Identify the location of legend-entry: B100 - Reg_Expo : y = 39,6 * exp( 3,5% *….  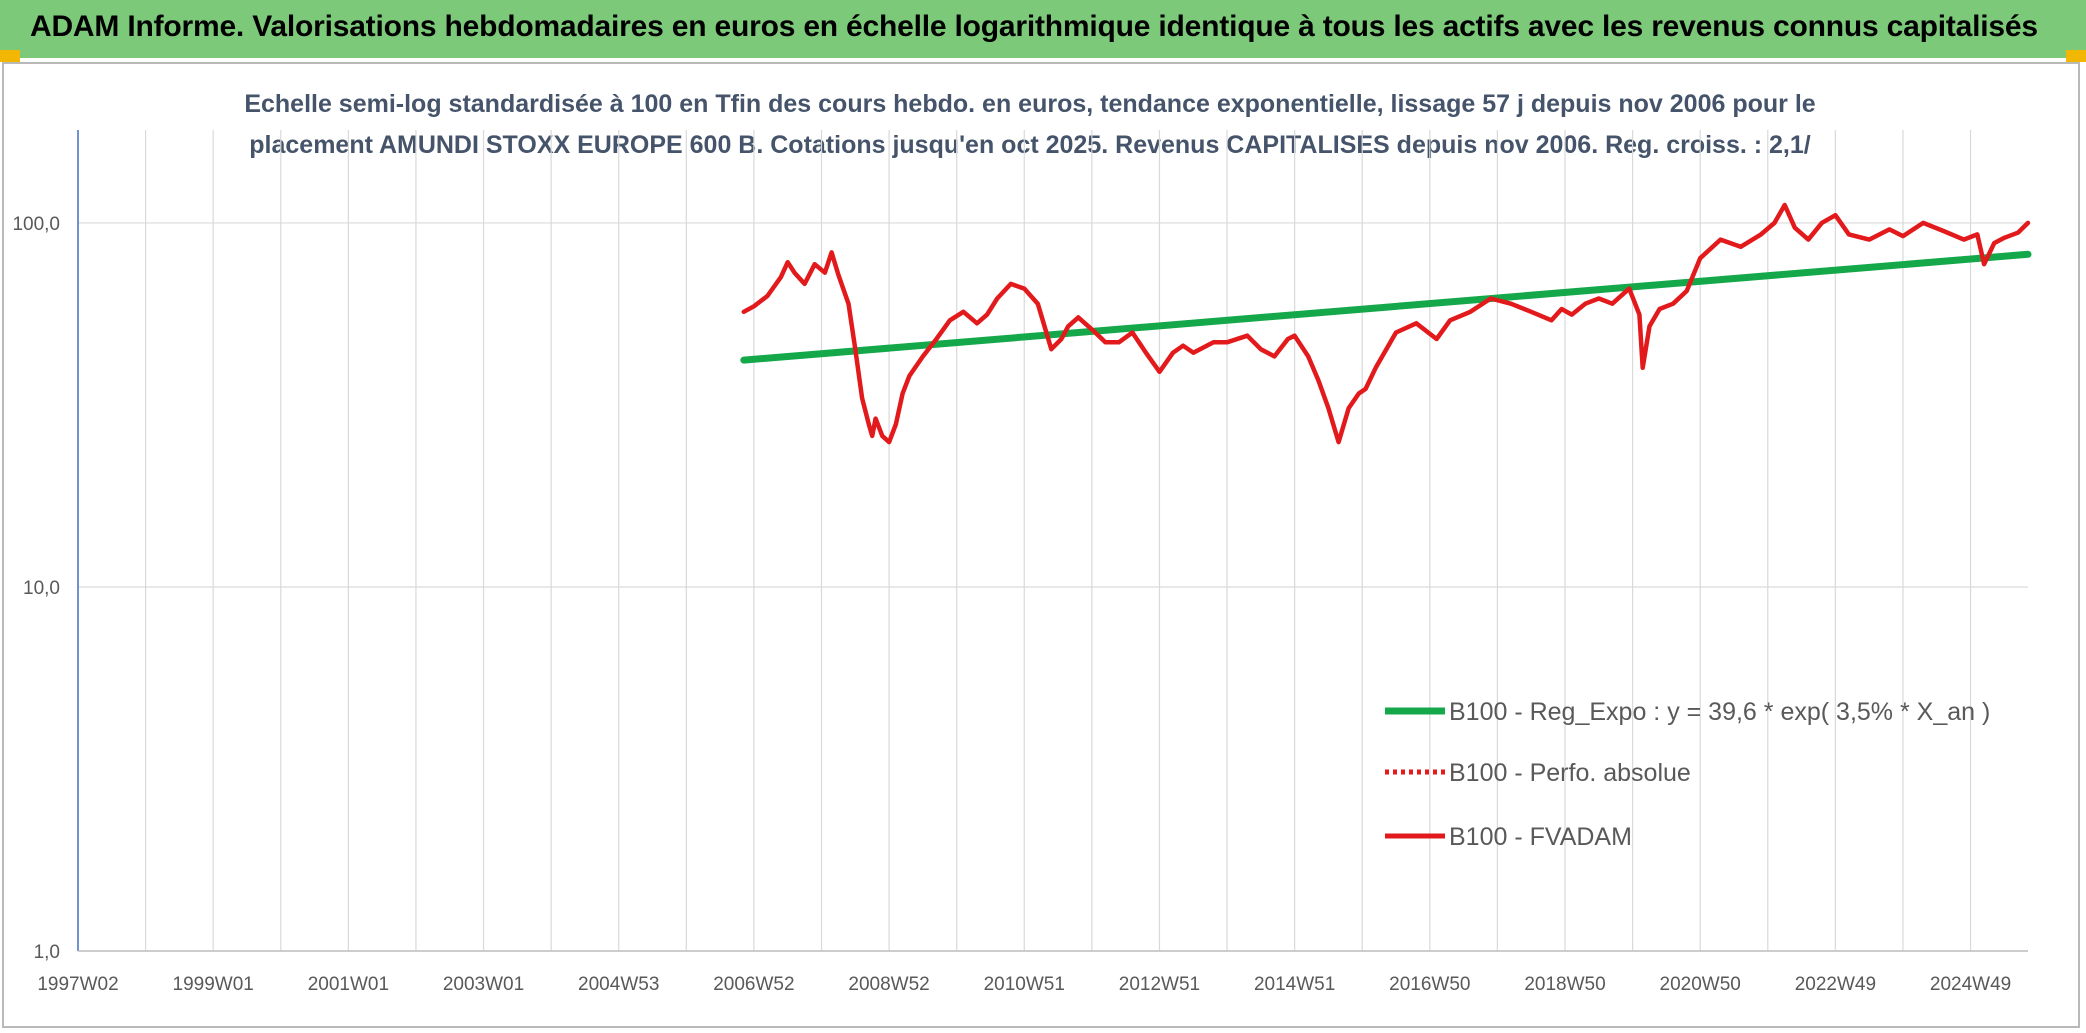
(1719, 712).